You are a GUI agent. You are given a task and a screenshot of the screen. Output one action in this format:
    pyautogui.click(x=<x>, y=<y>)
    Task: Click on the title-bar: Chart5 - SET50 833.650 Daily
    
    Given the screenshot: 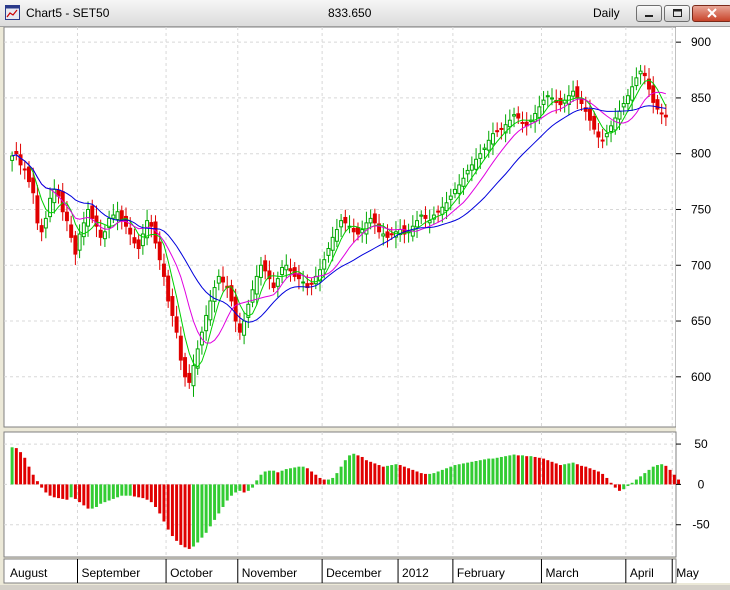 What is the action you would take?
    pyautogui.click(x=365, y=13)
    